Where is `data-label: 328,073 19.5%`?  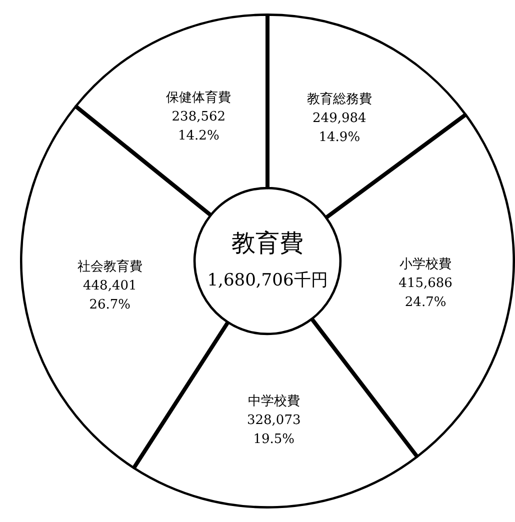
data-label: 328,073 19.5% is located at coordinates (273, 429).